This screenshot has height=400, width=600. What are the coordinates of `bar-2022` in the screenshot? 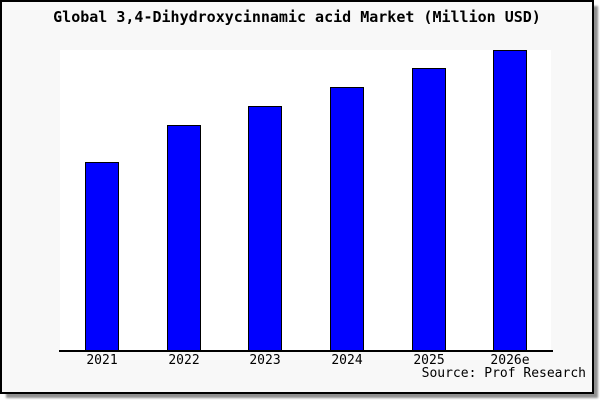 It's located at (184, 238).